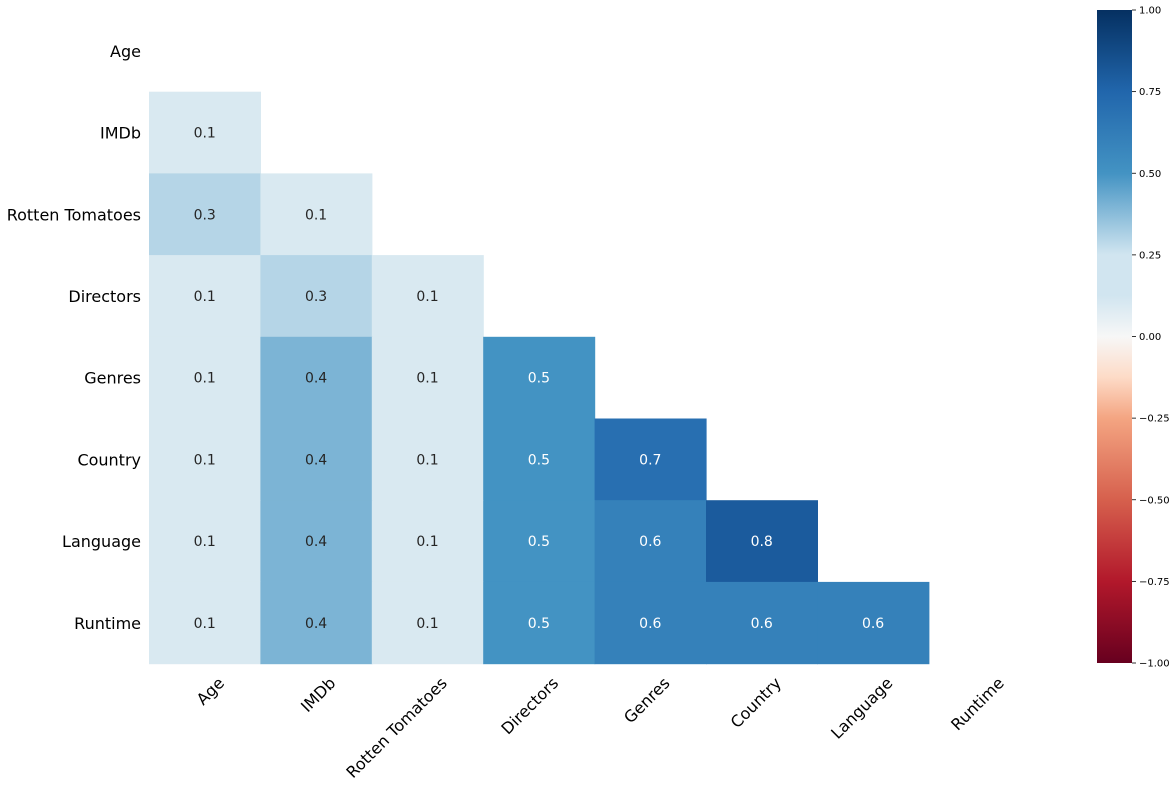 This screenshot has height=787, width=1174. Describe the element at coordinates (1133, 338) in the screenshot. I see `colorbar: 1.00 0.75 0.50 0.25 0.00 −0.25 −0.50 −0.75 −1.00` at that location.